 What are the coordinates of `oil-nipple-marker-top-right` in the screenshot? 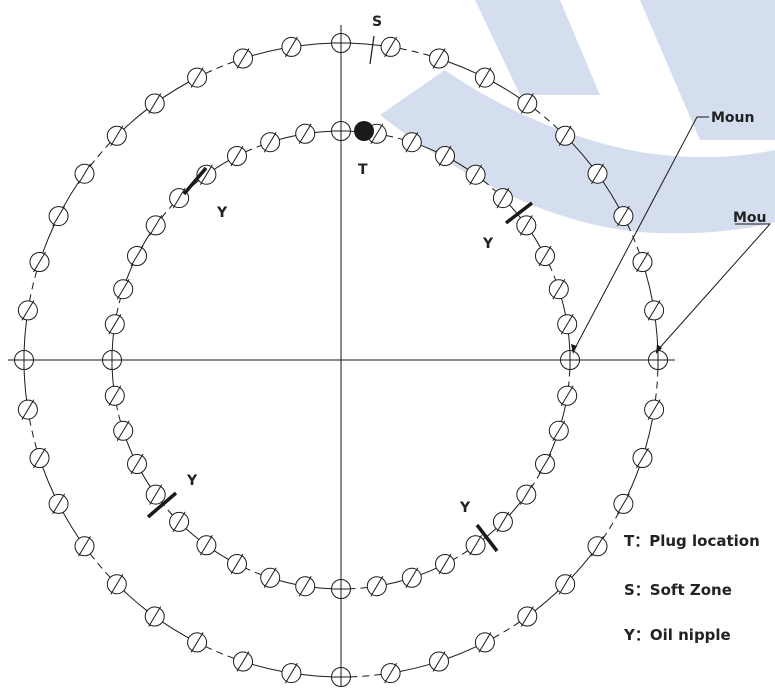 It's located at (519, 213).